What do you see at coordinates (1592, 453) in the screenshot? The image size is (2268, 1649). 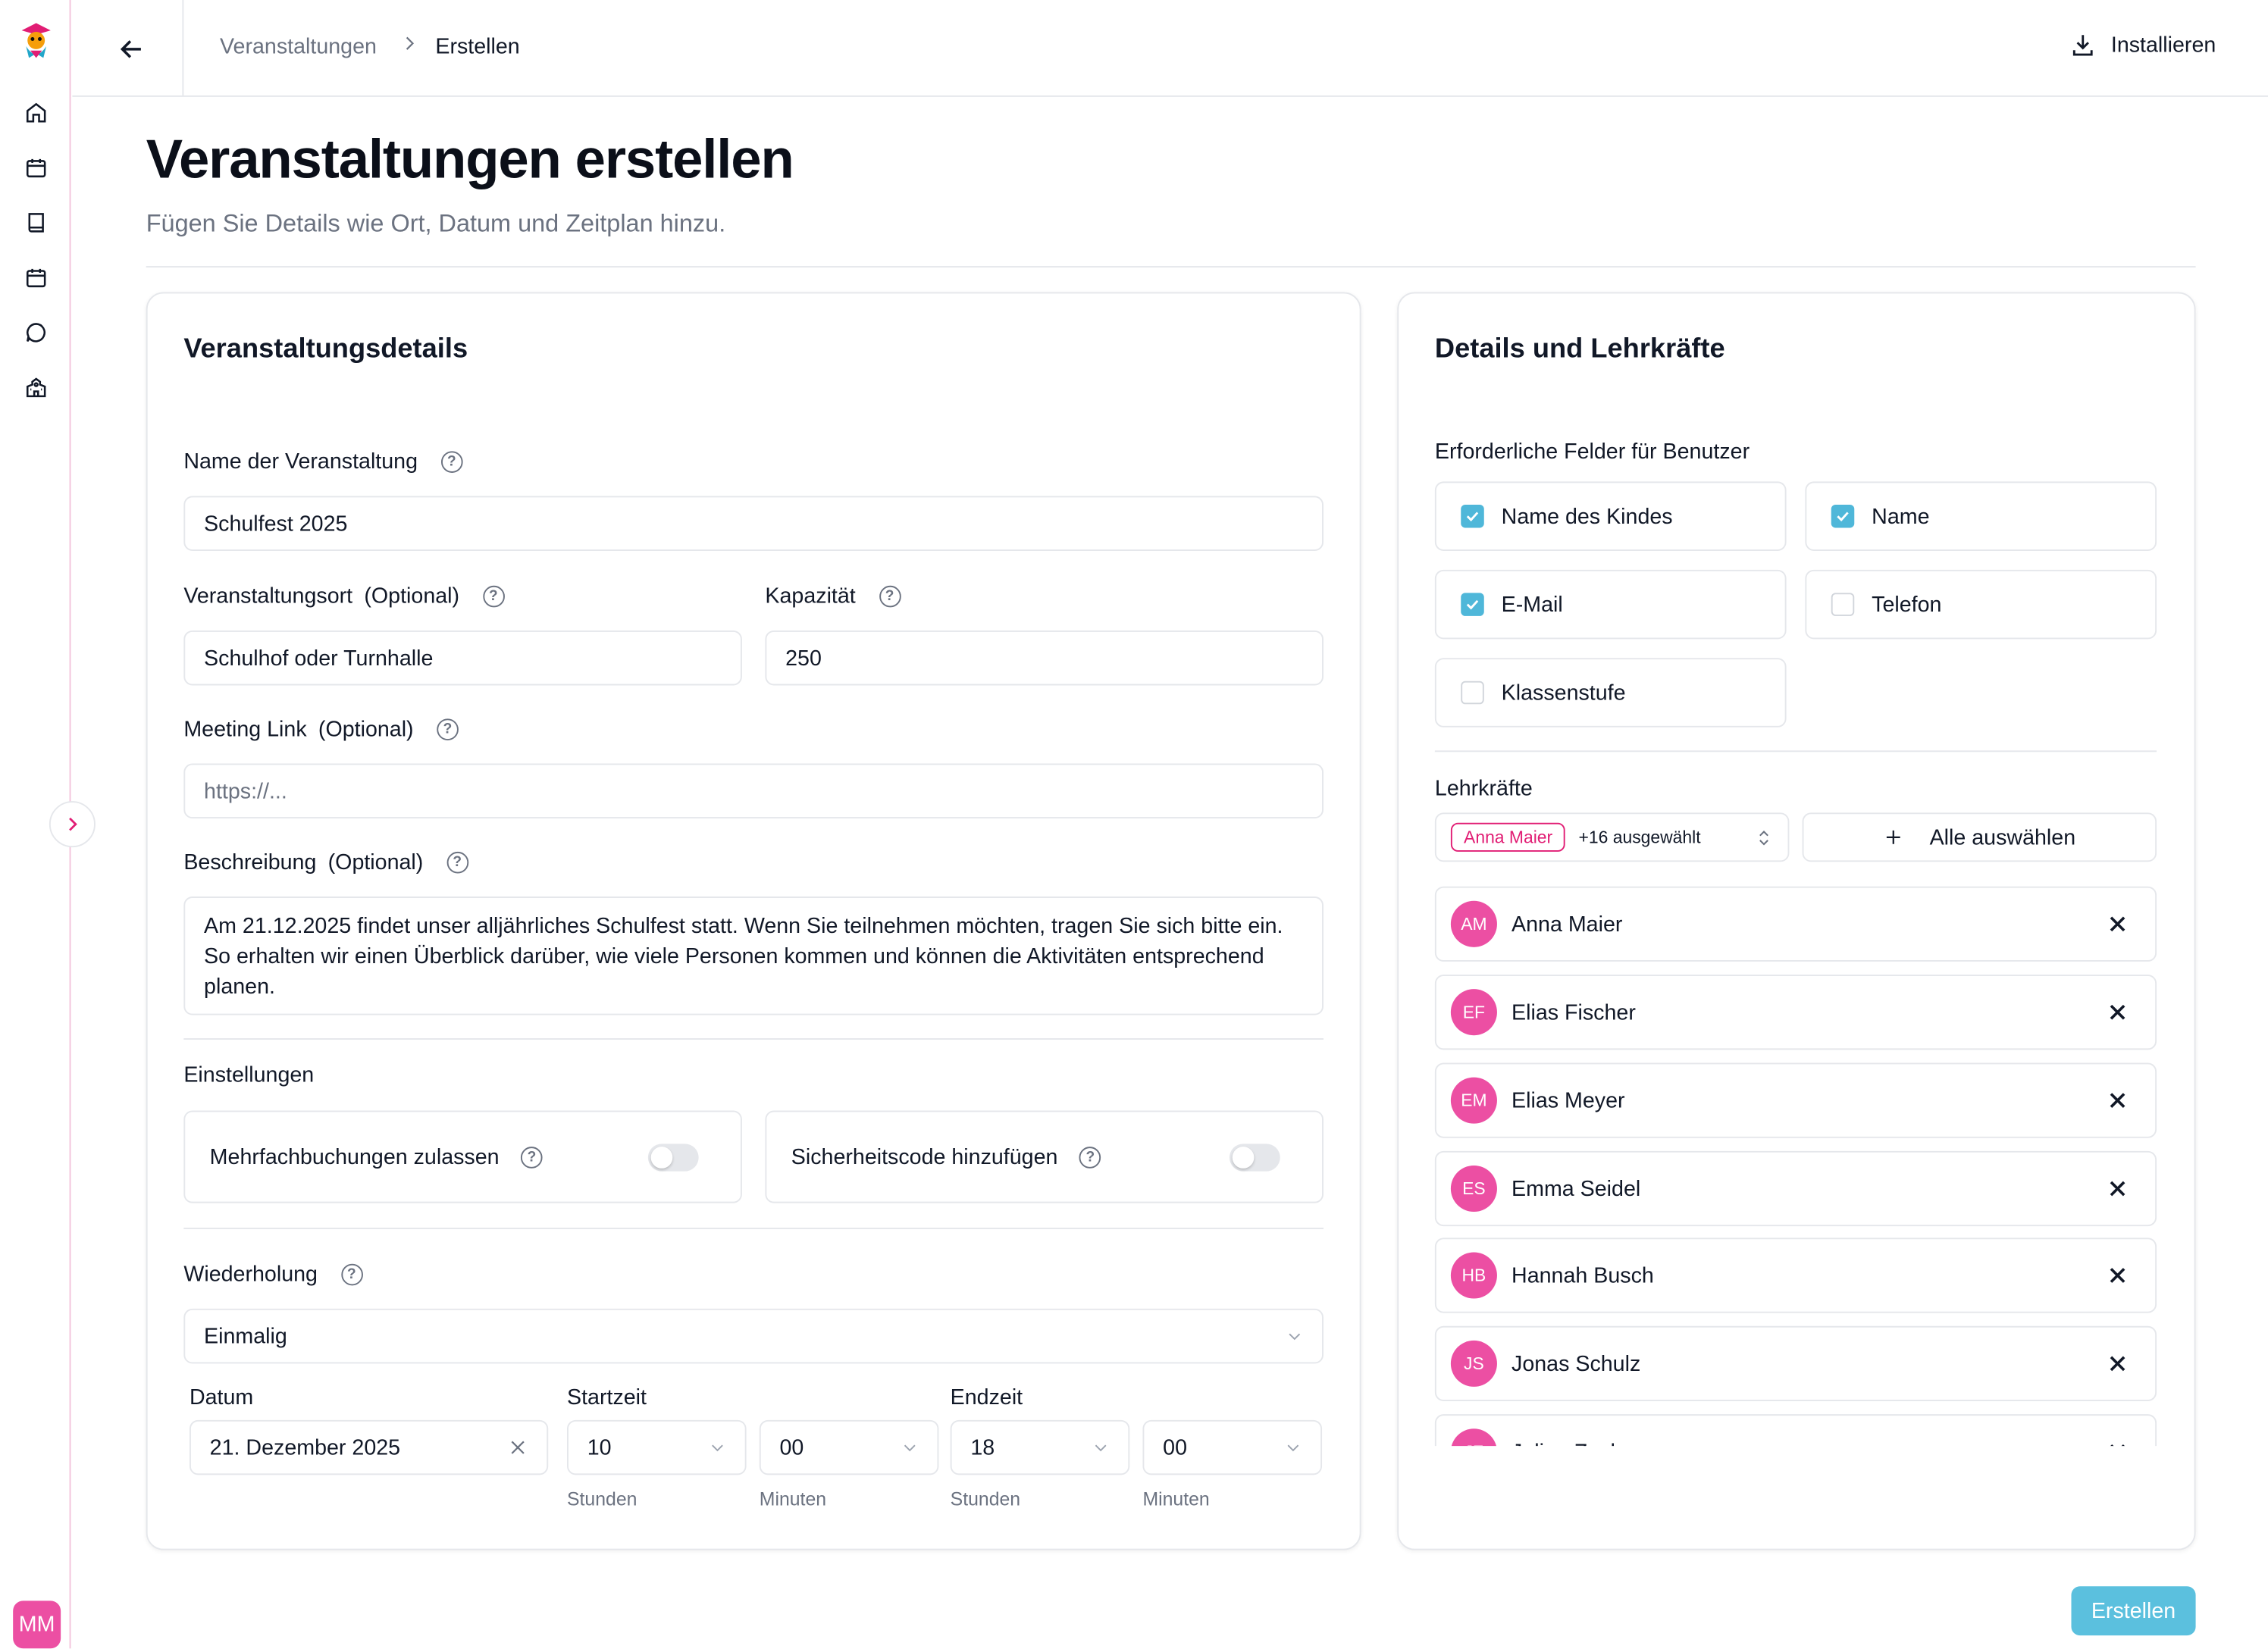 I see `required-fields-label: Erforderliche Felder für Benutzer` at bounding box center [1592, 453].